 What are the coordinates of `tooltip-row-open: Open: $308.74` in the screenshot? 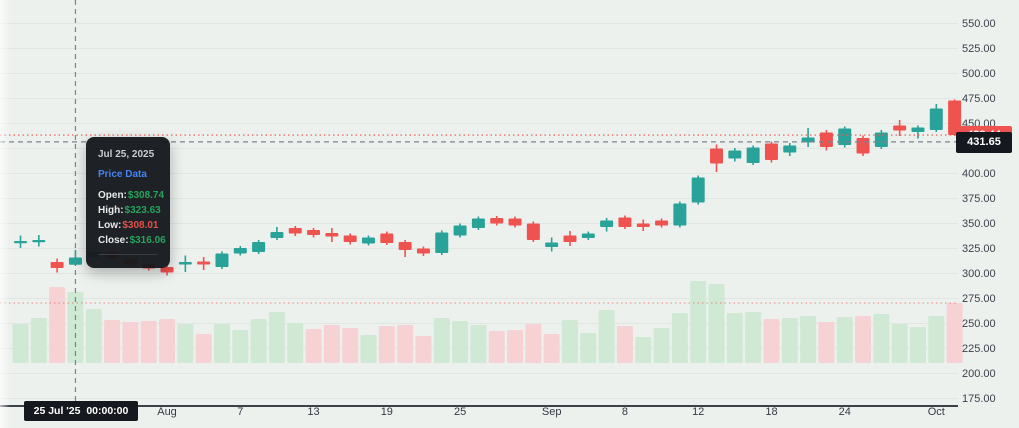 It's located at (134, 195).